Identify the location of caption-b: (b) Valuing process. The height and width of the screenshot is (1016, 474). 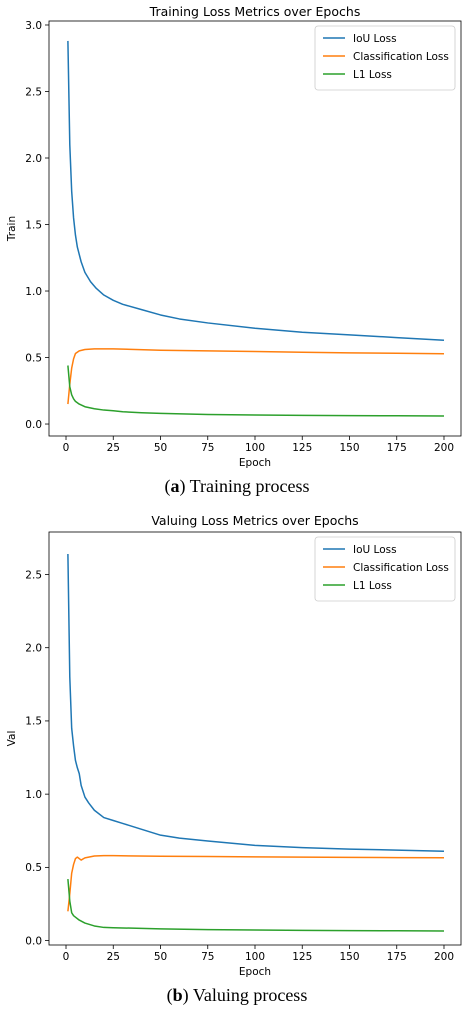
(237, 995).